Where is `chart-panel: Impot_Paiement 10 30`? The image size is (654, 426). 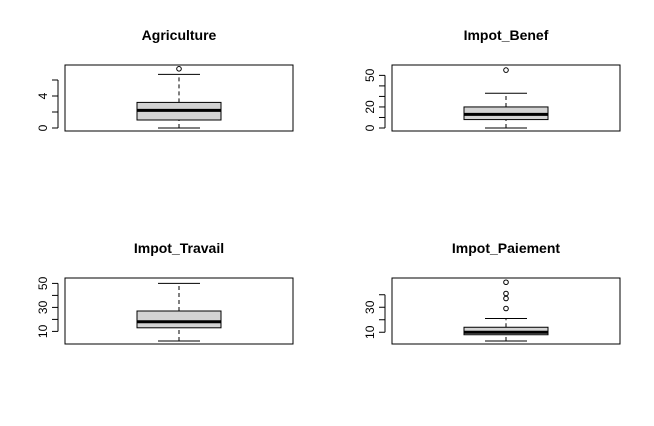
chart-panel: Impot_Paiement 10 30 is located at coordinates (492, 292).